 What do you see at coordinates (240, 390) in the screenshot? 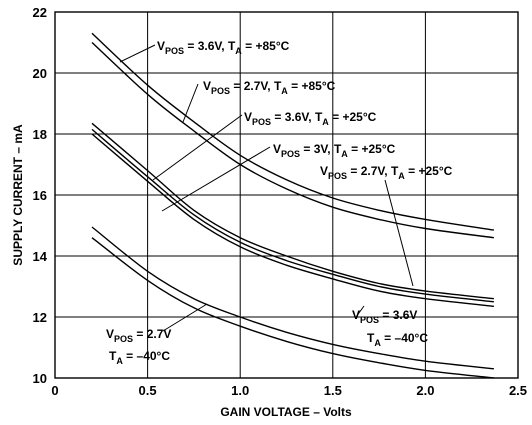
I see `x-tick-label: 1.0` at bounding box center [240, 390].